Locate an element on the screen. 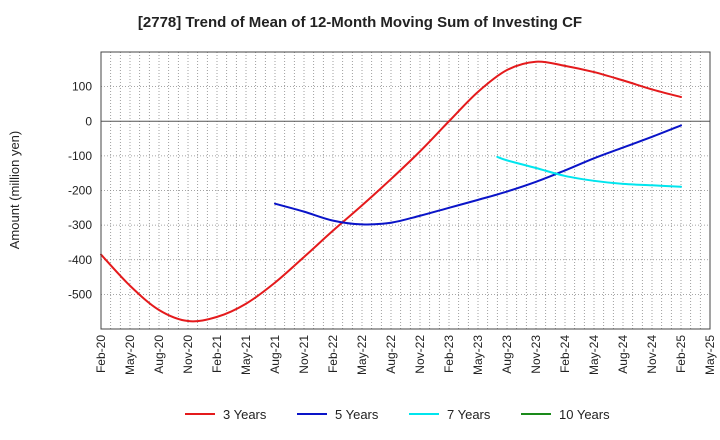 This screenshot has height=440, width=720. y-tick-label: -400 is located at coordinates (80, 260).